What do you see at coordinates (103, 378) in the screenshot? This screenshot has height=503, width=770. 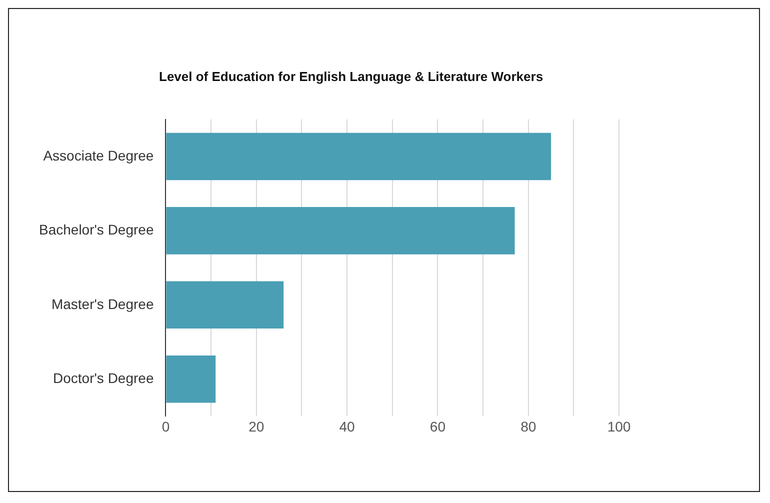 I see `y-tick-label: Doctor's Degree` at bounding box center [103, 378].